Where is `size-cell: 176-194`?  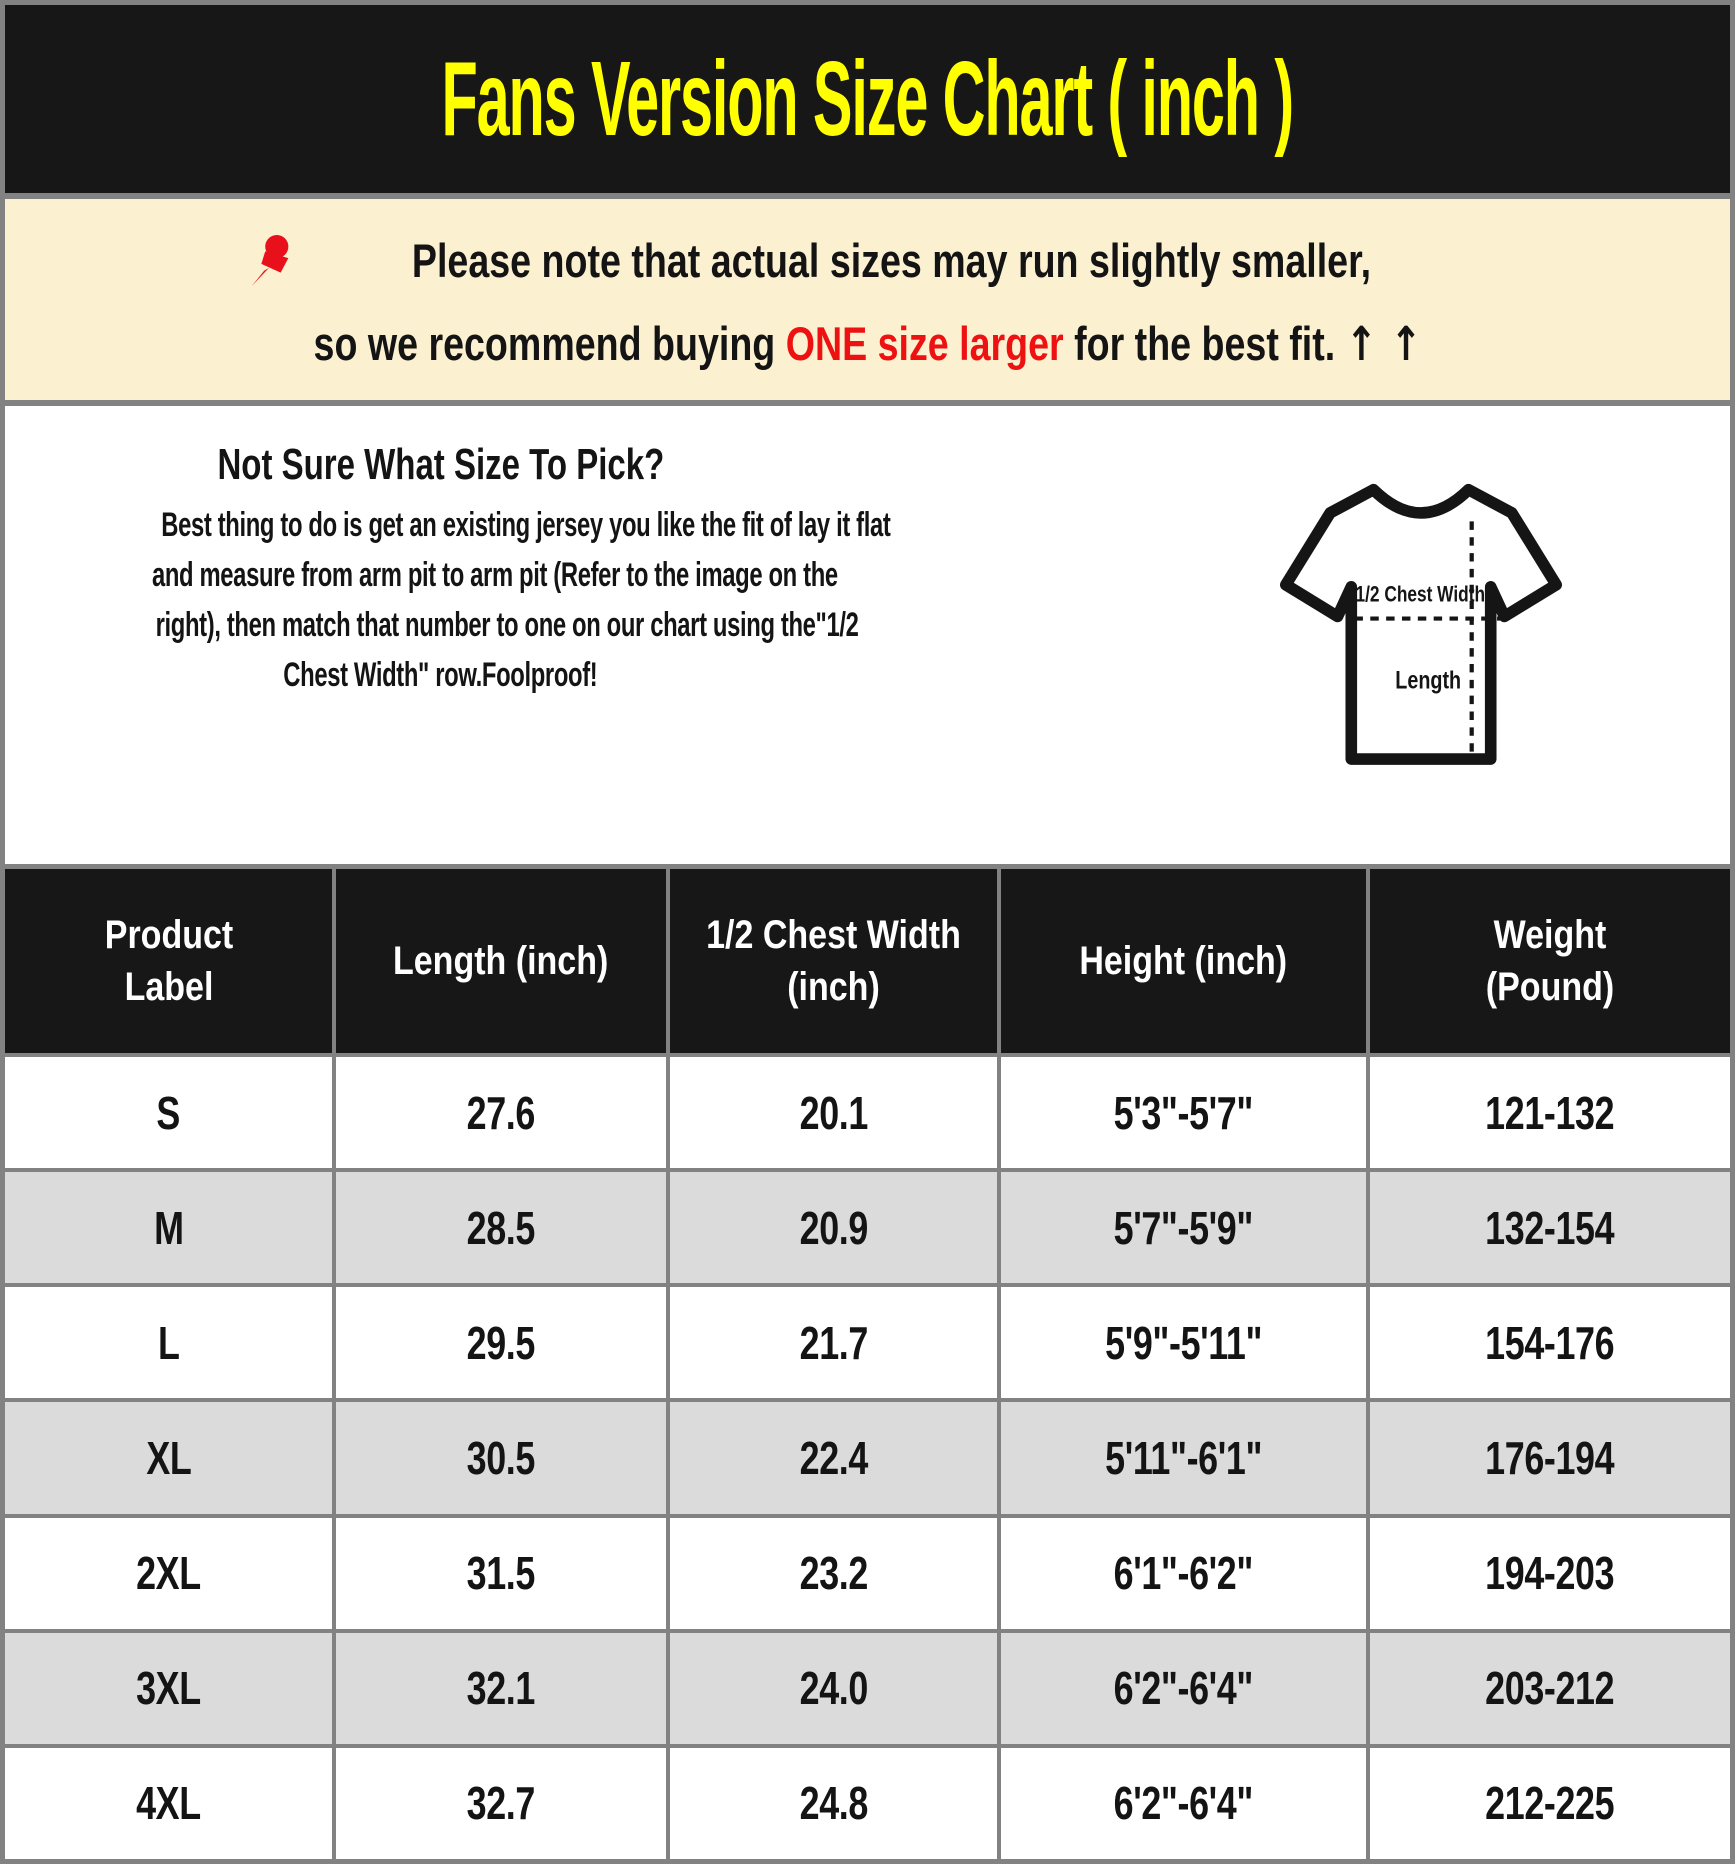
size-cell: 176-194 is located at coordinates (1550, 1458).